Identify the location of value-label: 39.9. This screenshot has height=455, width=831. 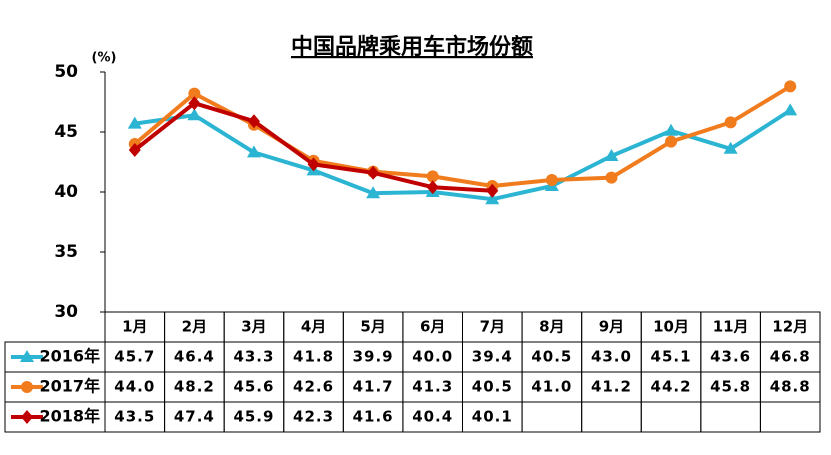
(373, 357).